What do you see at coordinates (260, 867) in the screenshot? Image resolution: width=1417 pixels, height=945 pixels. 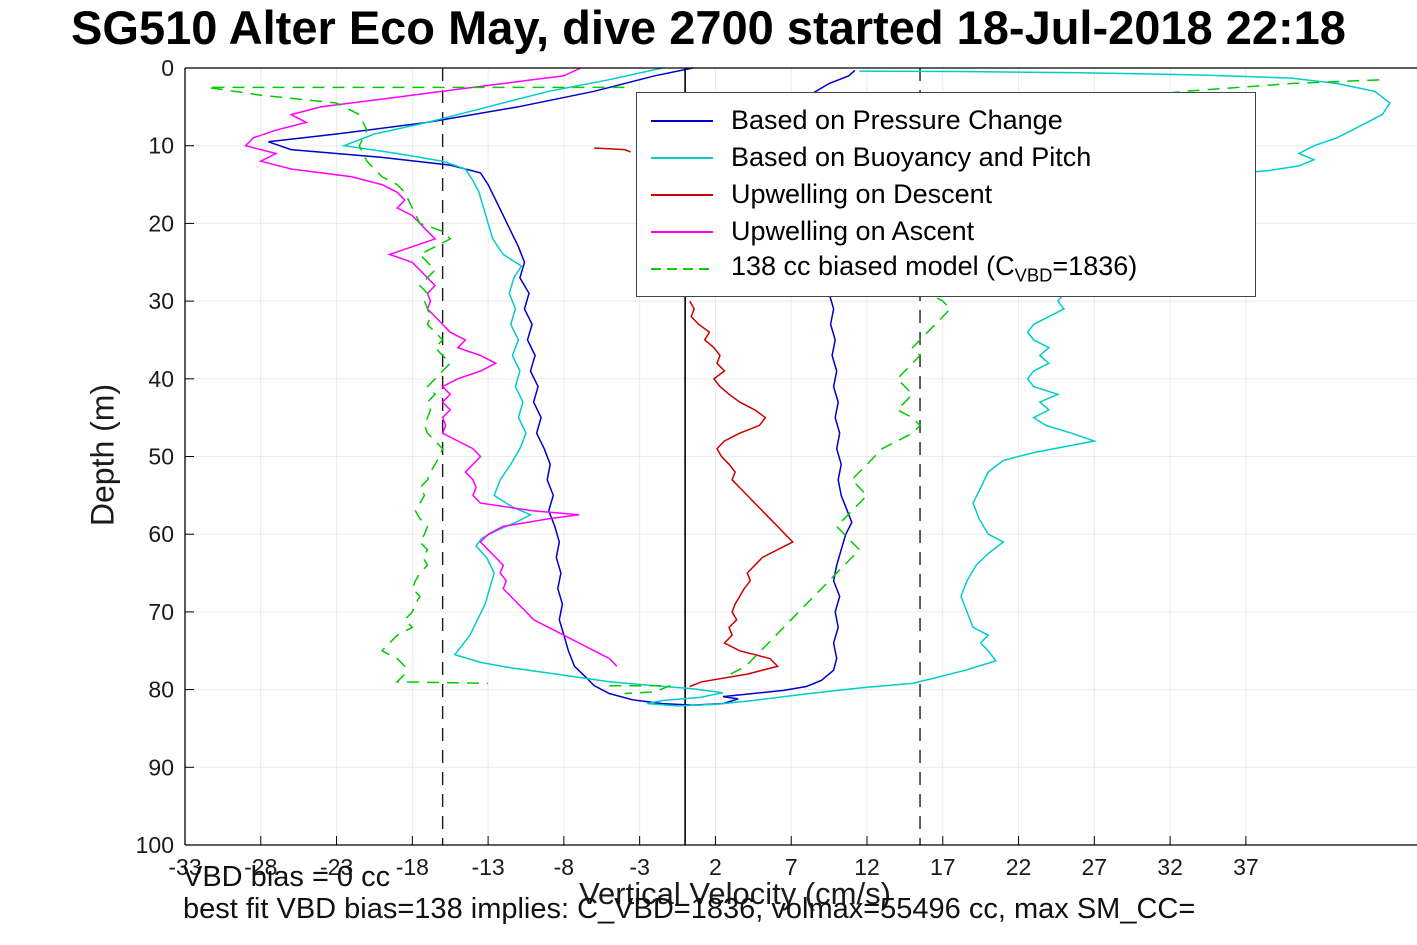 I see `x-tick-label: -28` at bounding box center [260, 867].